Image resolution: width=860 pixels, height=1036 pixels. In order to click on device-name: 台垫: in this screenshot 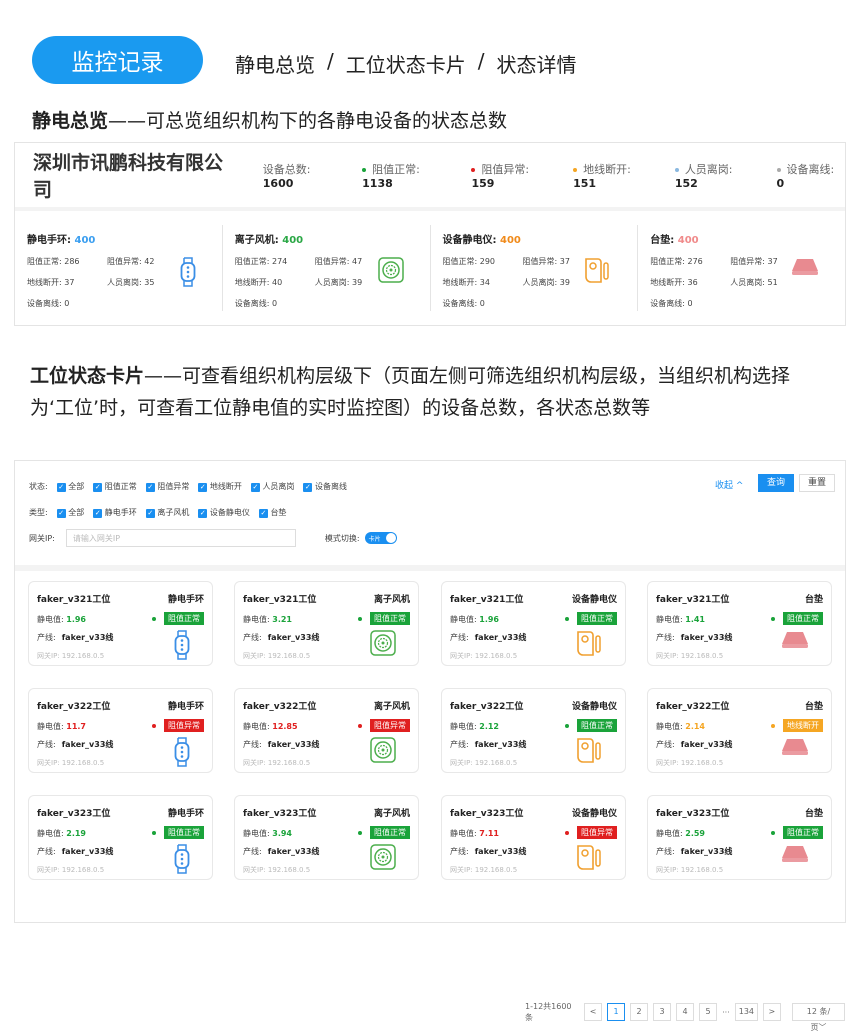, I will do `click(662, 240)`.